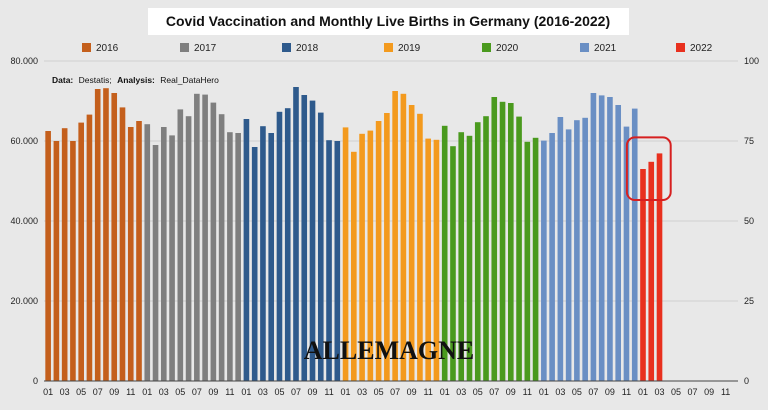 The image size is (768, 410). What do you see at coordinates (751, 61) in the screenshot?
I see `y2-tick-label: 100` at bounding box center [751, 61].